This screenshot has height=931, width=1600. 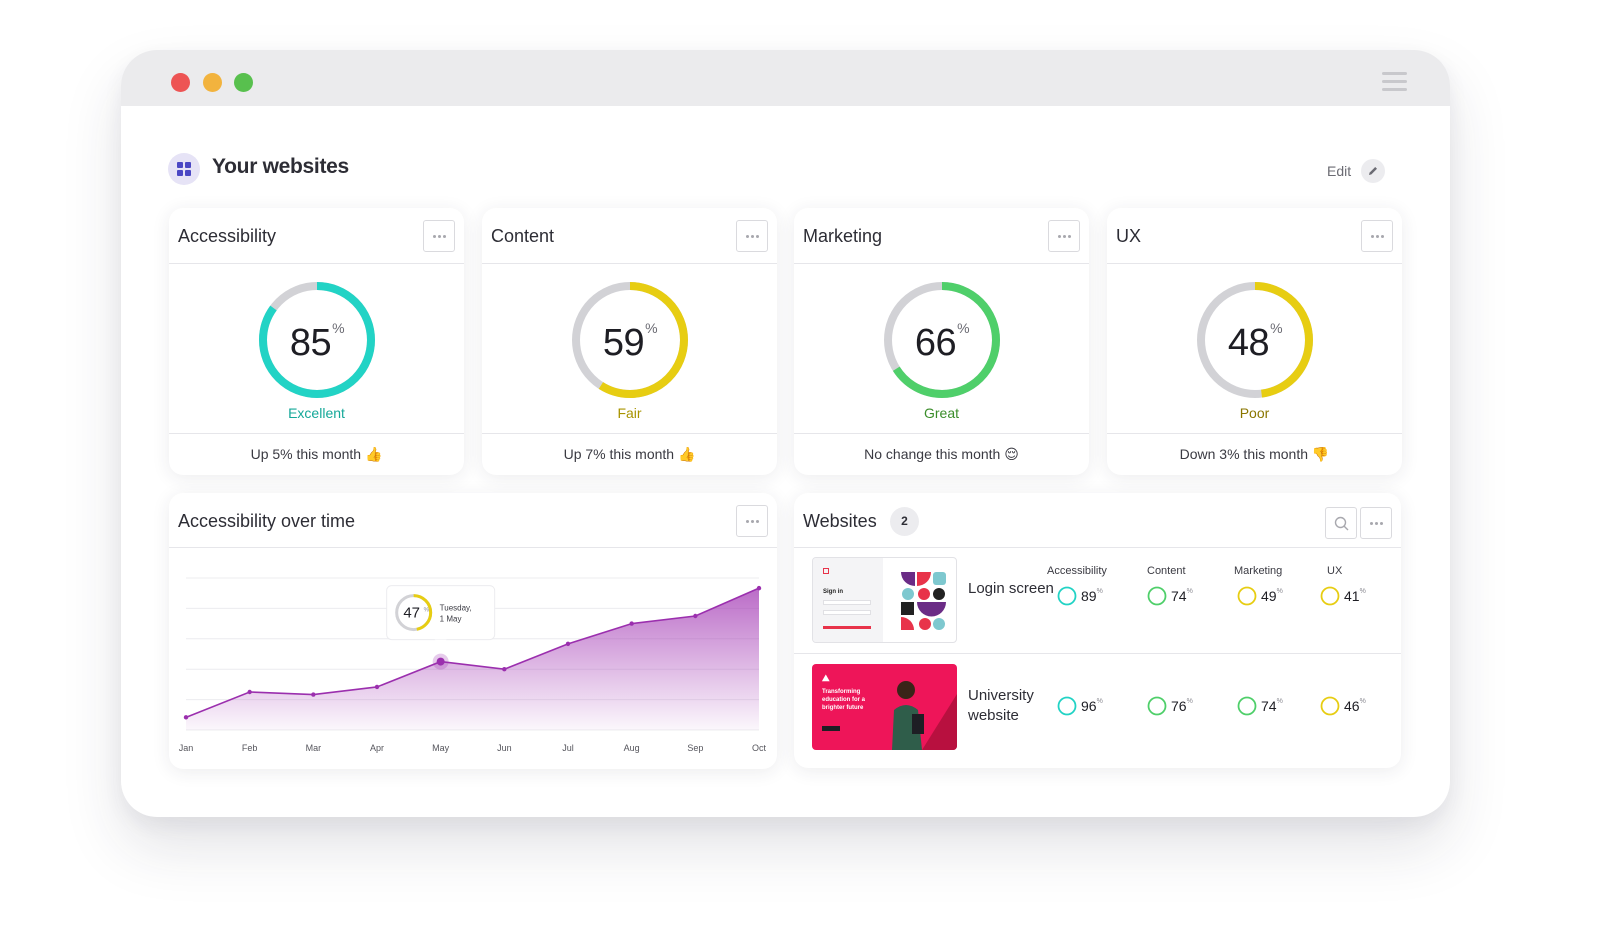 I want to click on row-score-value: 41%, so click(x=1355, y=596).